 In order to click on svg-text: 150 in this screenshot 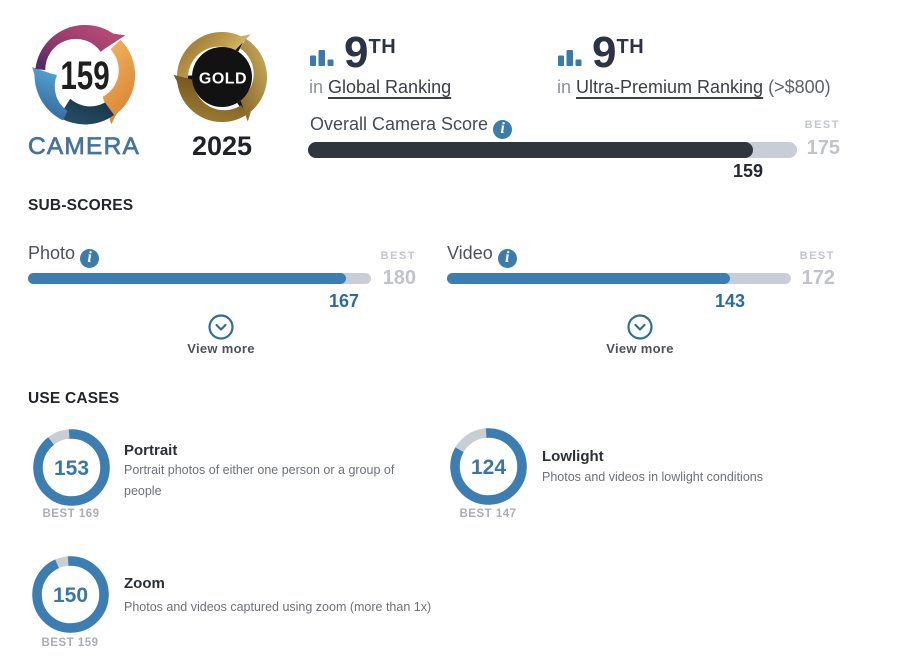, I will do `click(70, 595)`.